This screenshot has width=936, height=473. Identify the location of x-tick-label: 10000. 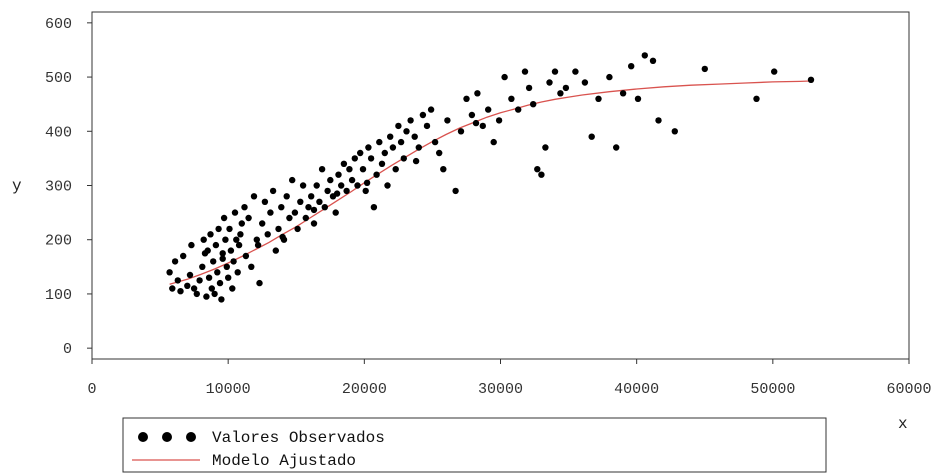
(228, 389).